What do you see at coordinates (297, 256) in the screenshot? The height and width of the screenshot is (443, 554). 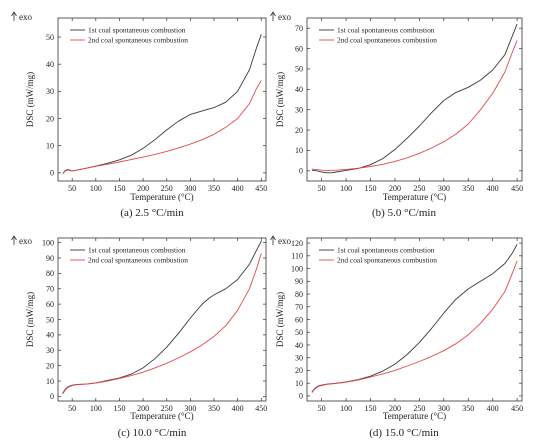 I see `y-tick-label: 110` at bounding box center [297, 256].